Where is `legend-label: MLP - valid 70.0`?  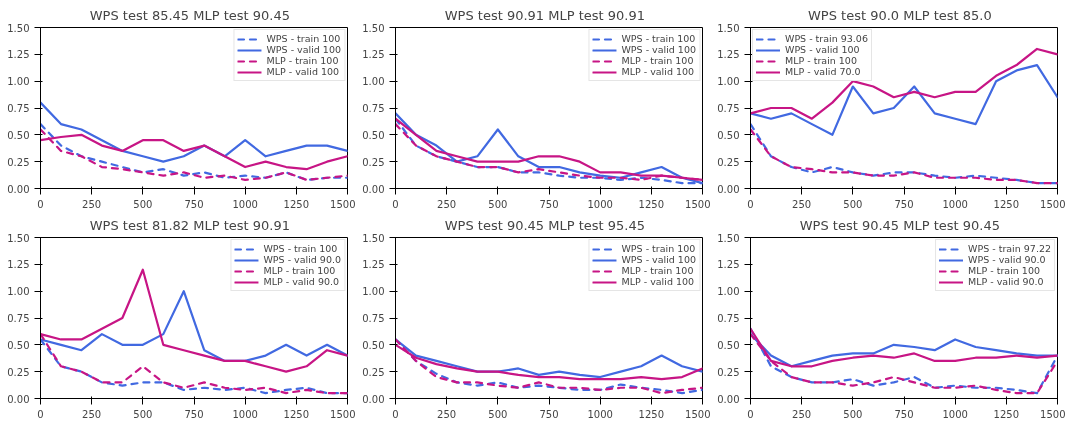 legend-label: MLP - valid 70.0 is located at coordinates (823, 71).